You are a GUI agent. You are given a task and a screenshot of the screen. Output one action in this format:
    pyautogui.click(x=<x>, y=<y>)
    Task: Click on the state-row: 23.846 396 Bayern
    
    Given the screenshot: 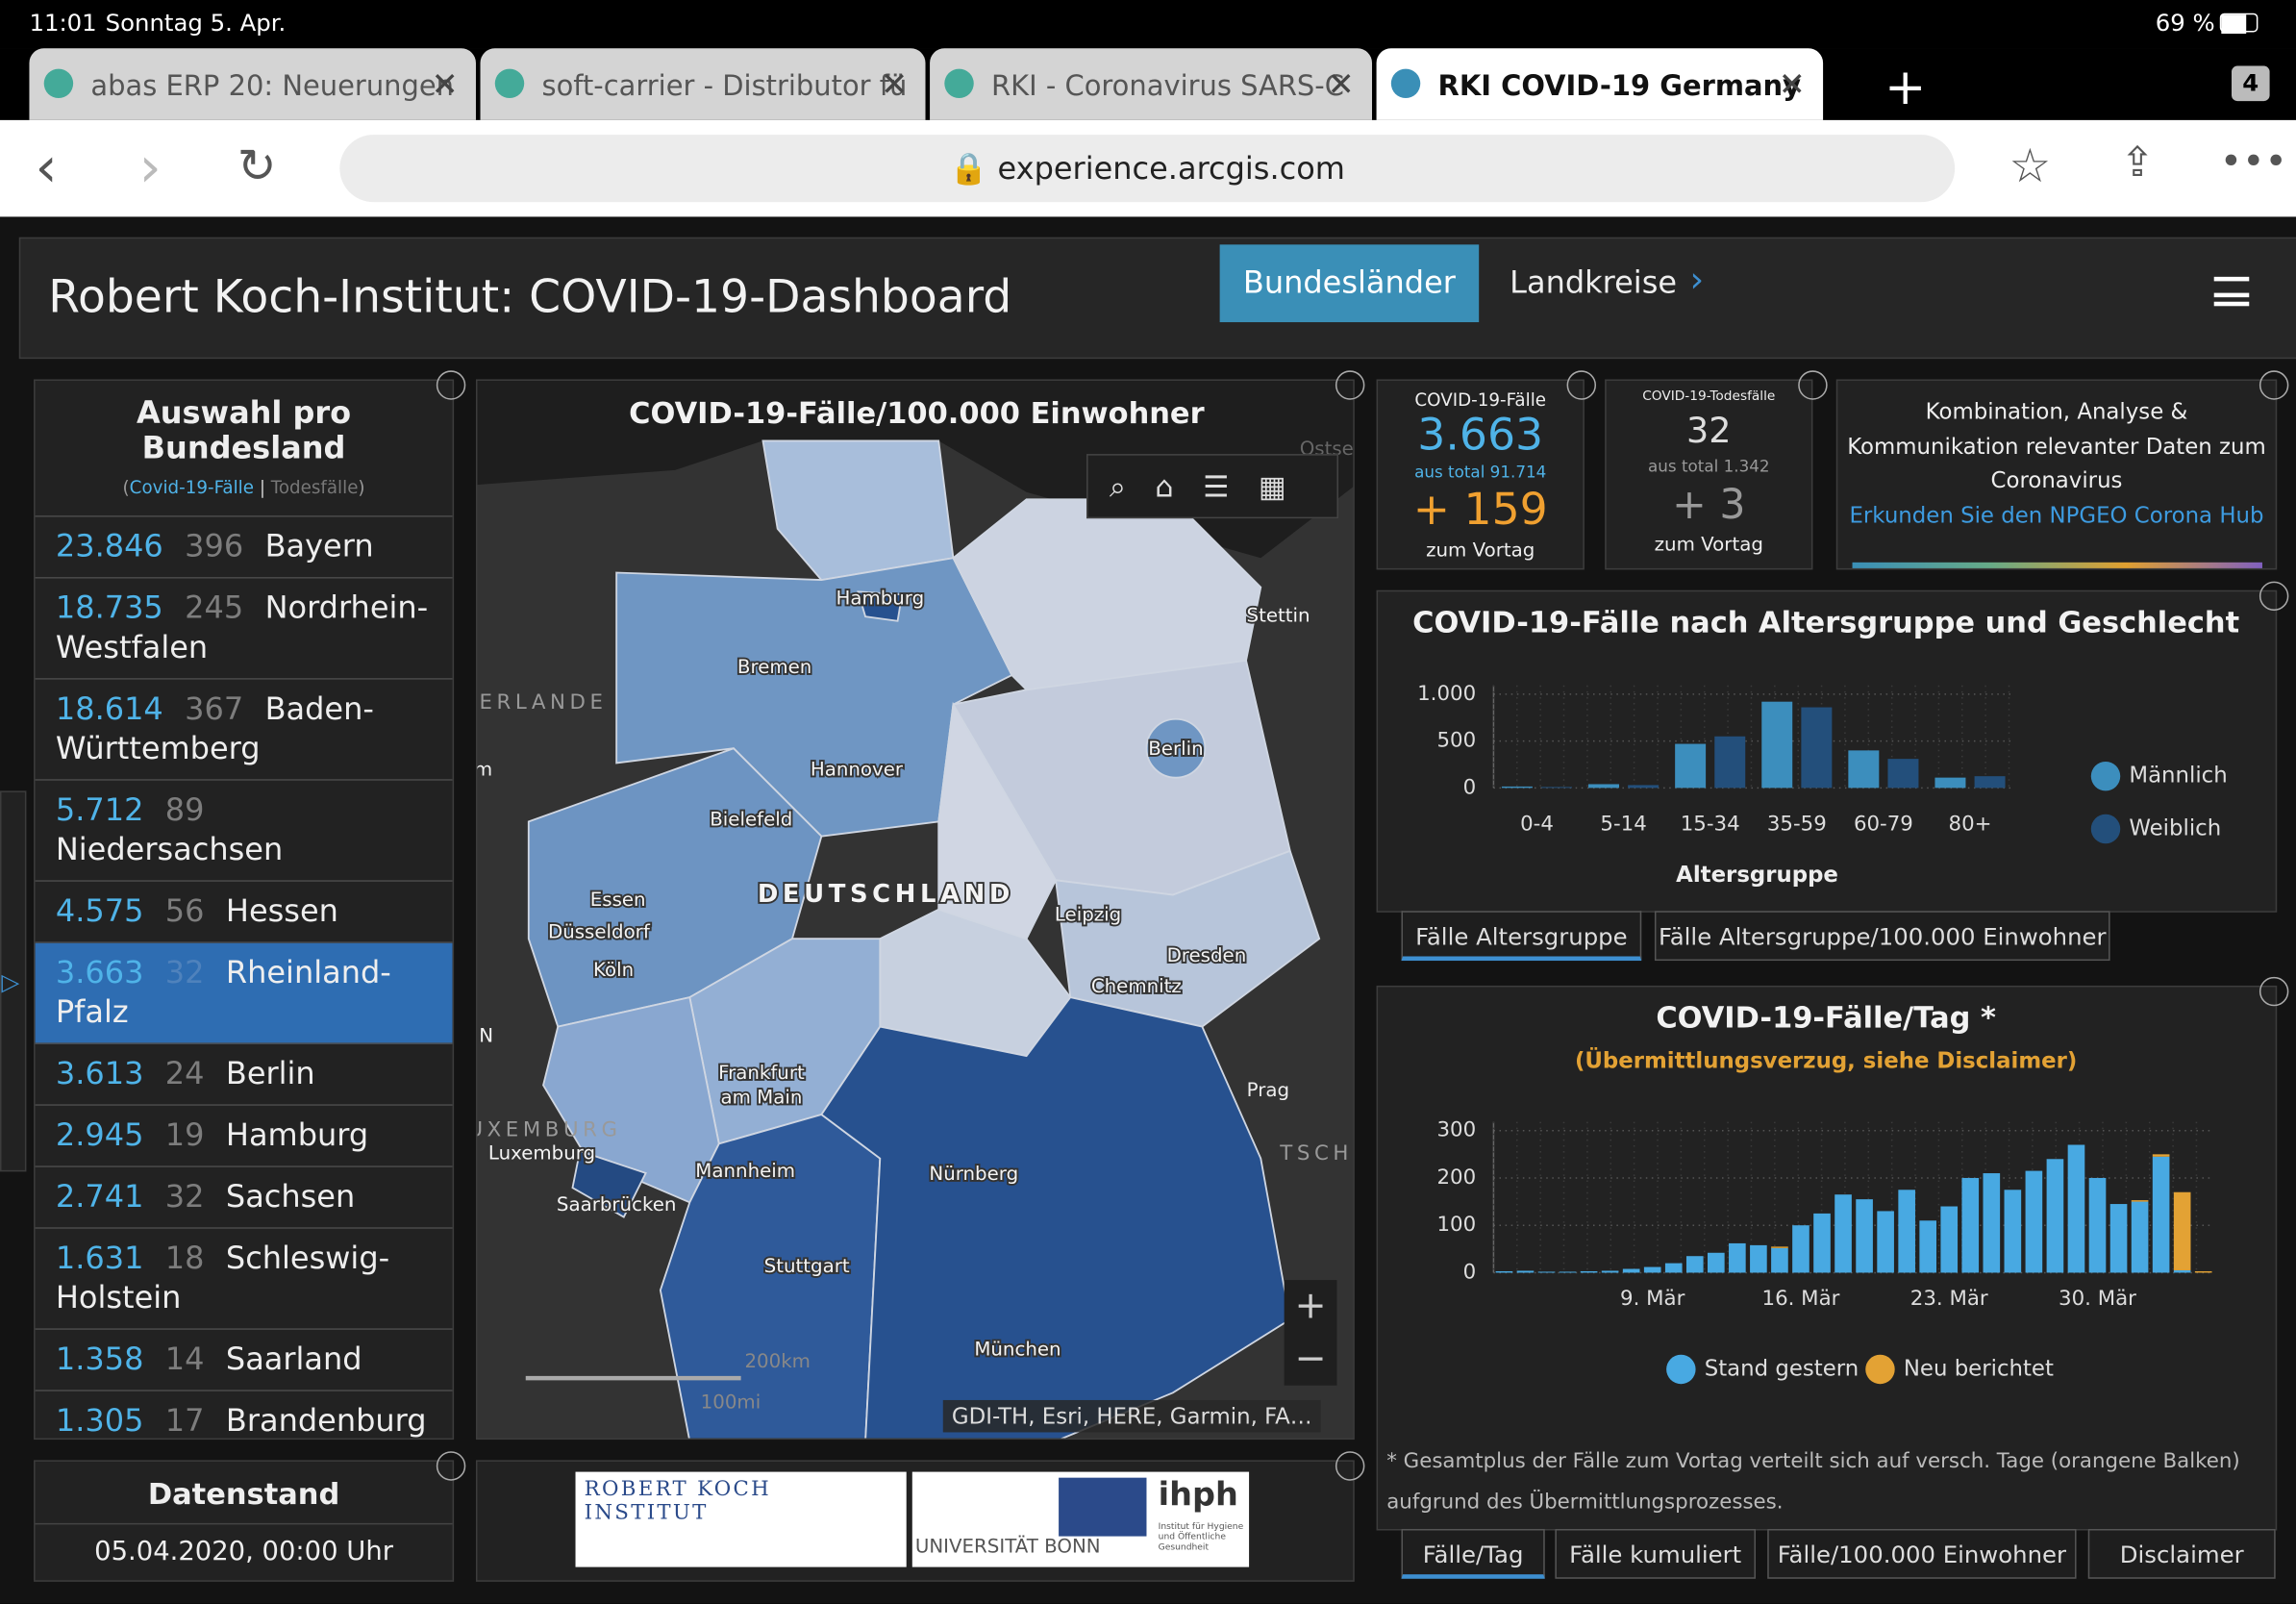 What is the action you would take?
    pyautogui.click(x=244, y=548)
    